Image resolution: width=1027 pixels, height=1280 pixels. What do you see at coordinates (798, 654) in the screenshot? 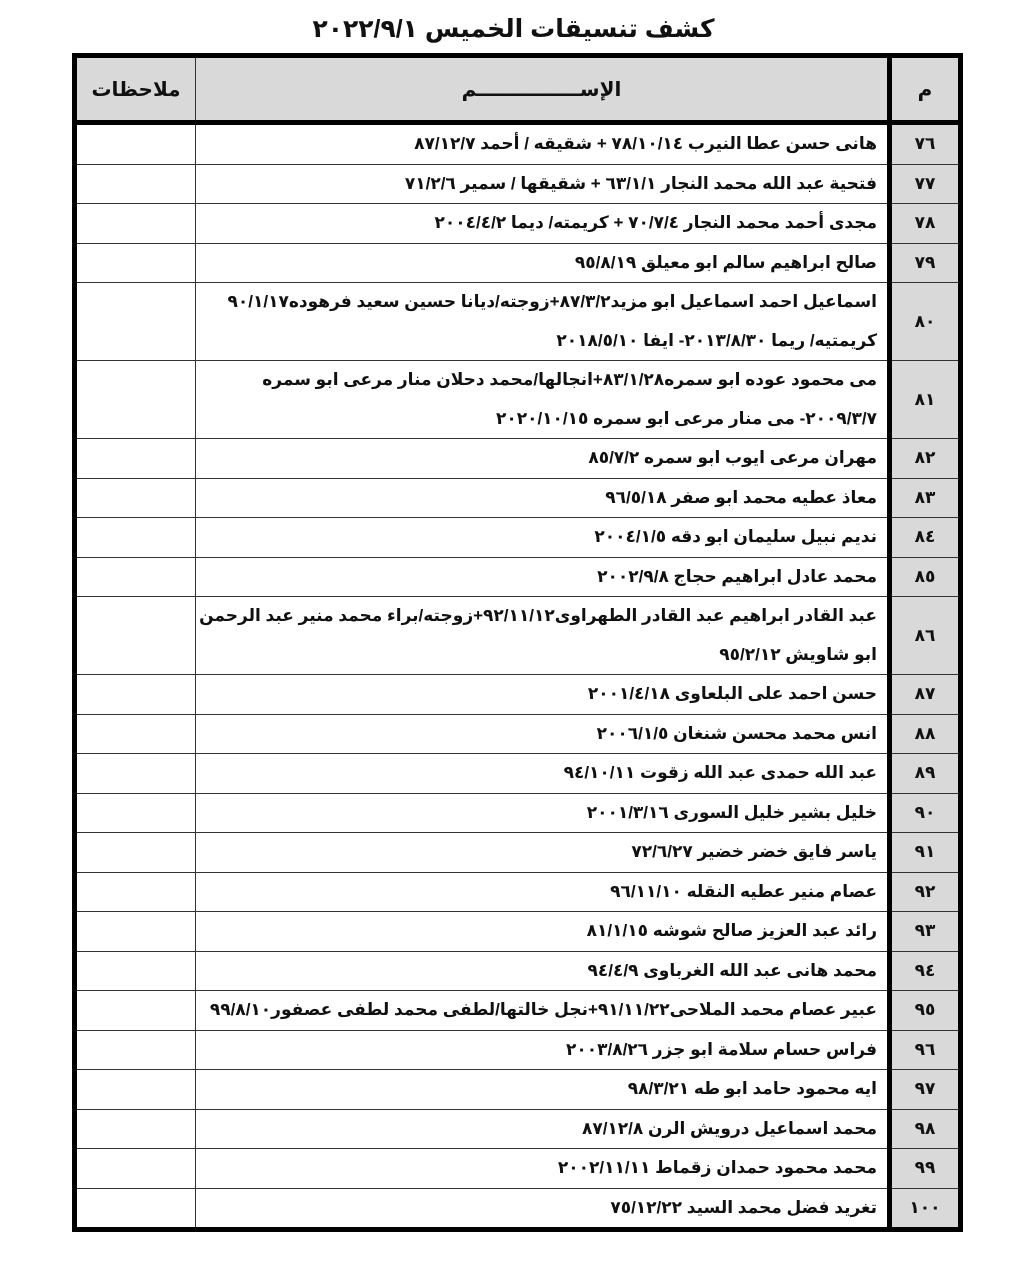
I see `name-line: ابو شاويش ٩٥/٢/١٢` at bounding box center [798, 654].